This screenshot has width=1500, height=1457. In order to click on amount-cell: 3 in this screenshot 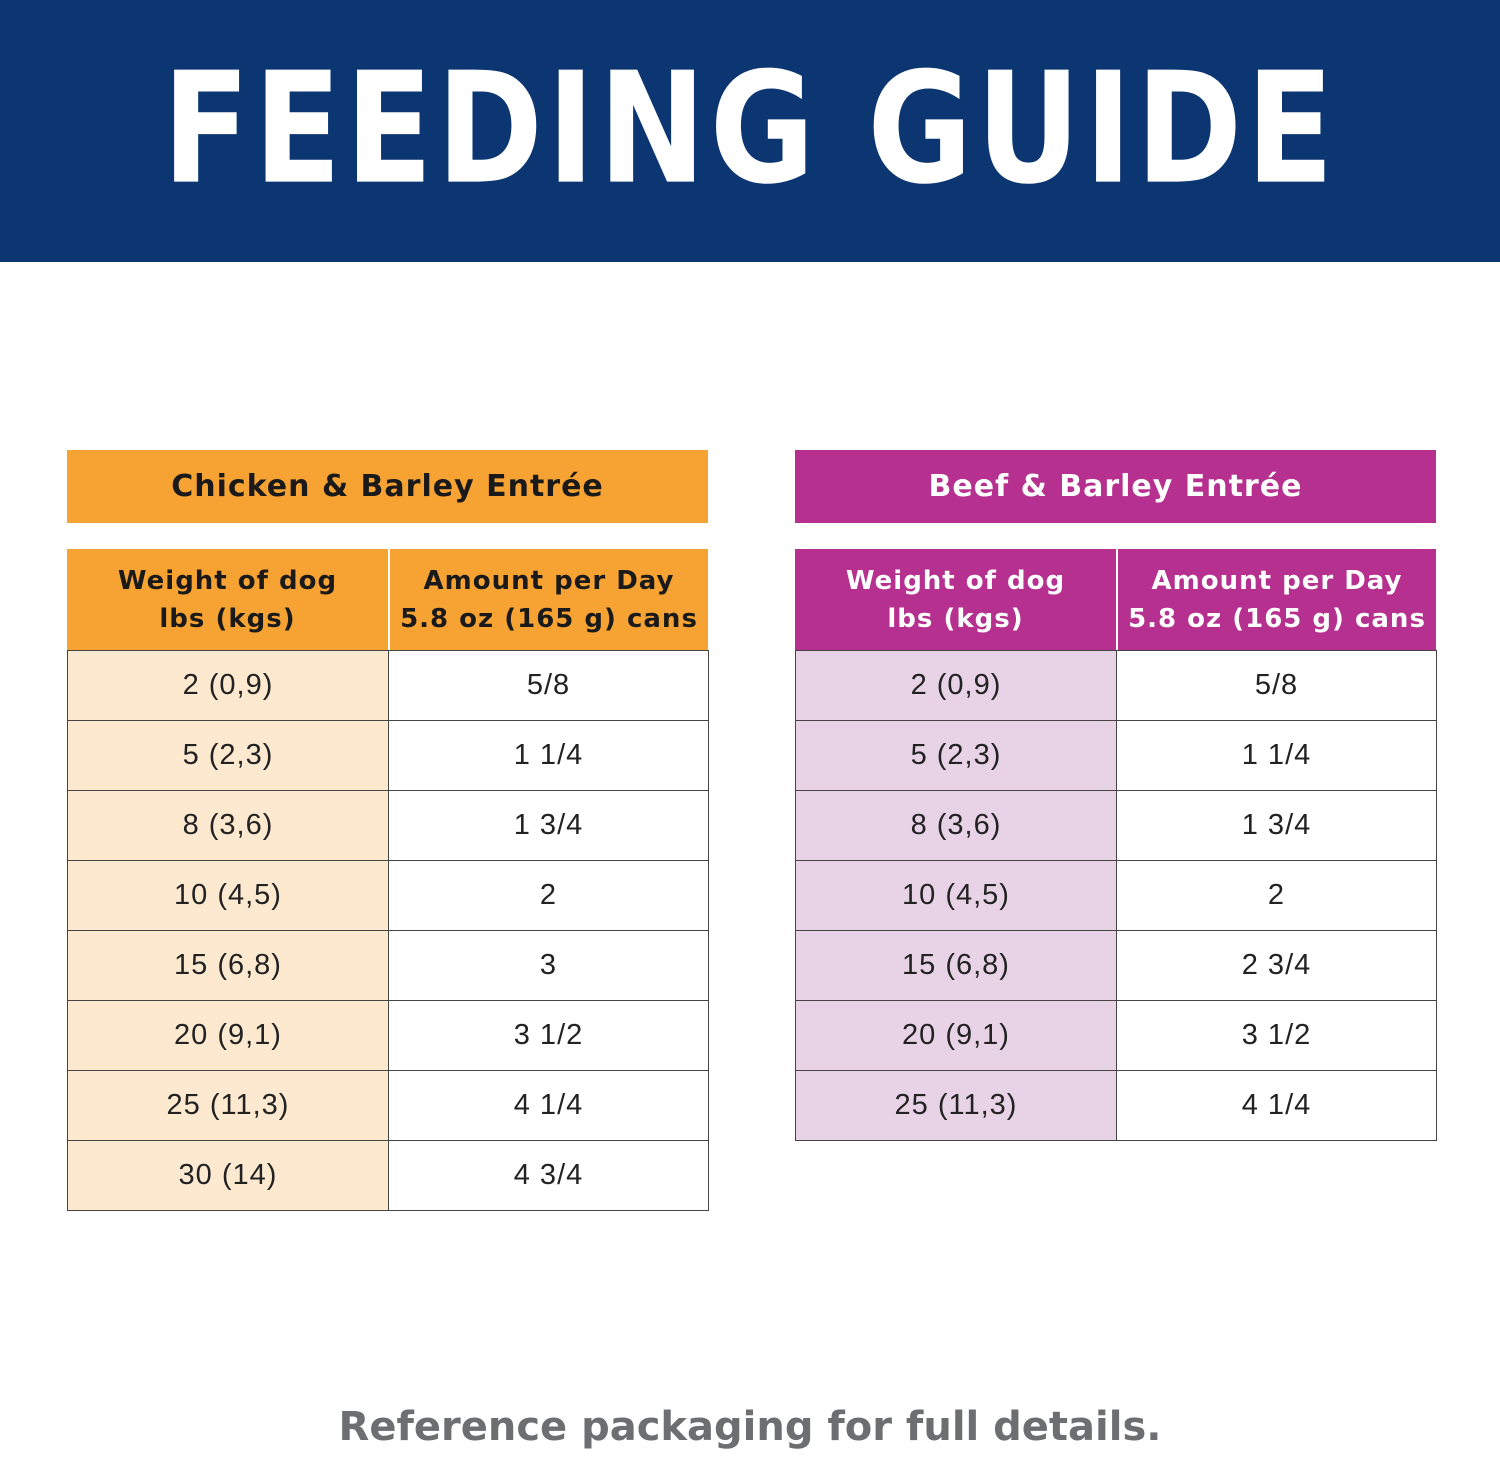, I will do `click(548, 965)`.